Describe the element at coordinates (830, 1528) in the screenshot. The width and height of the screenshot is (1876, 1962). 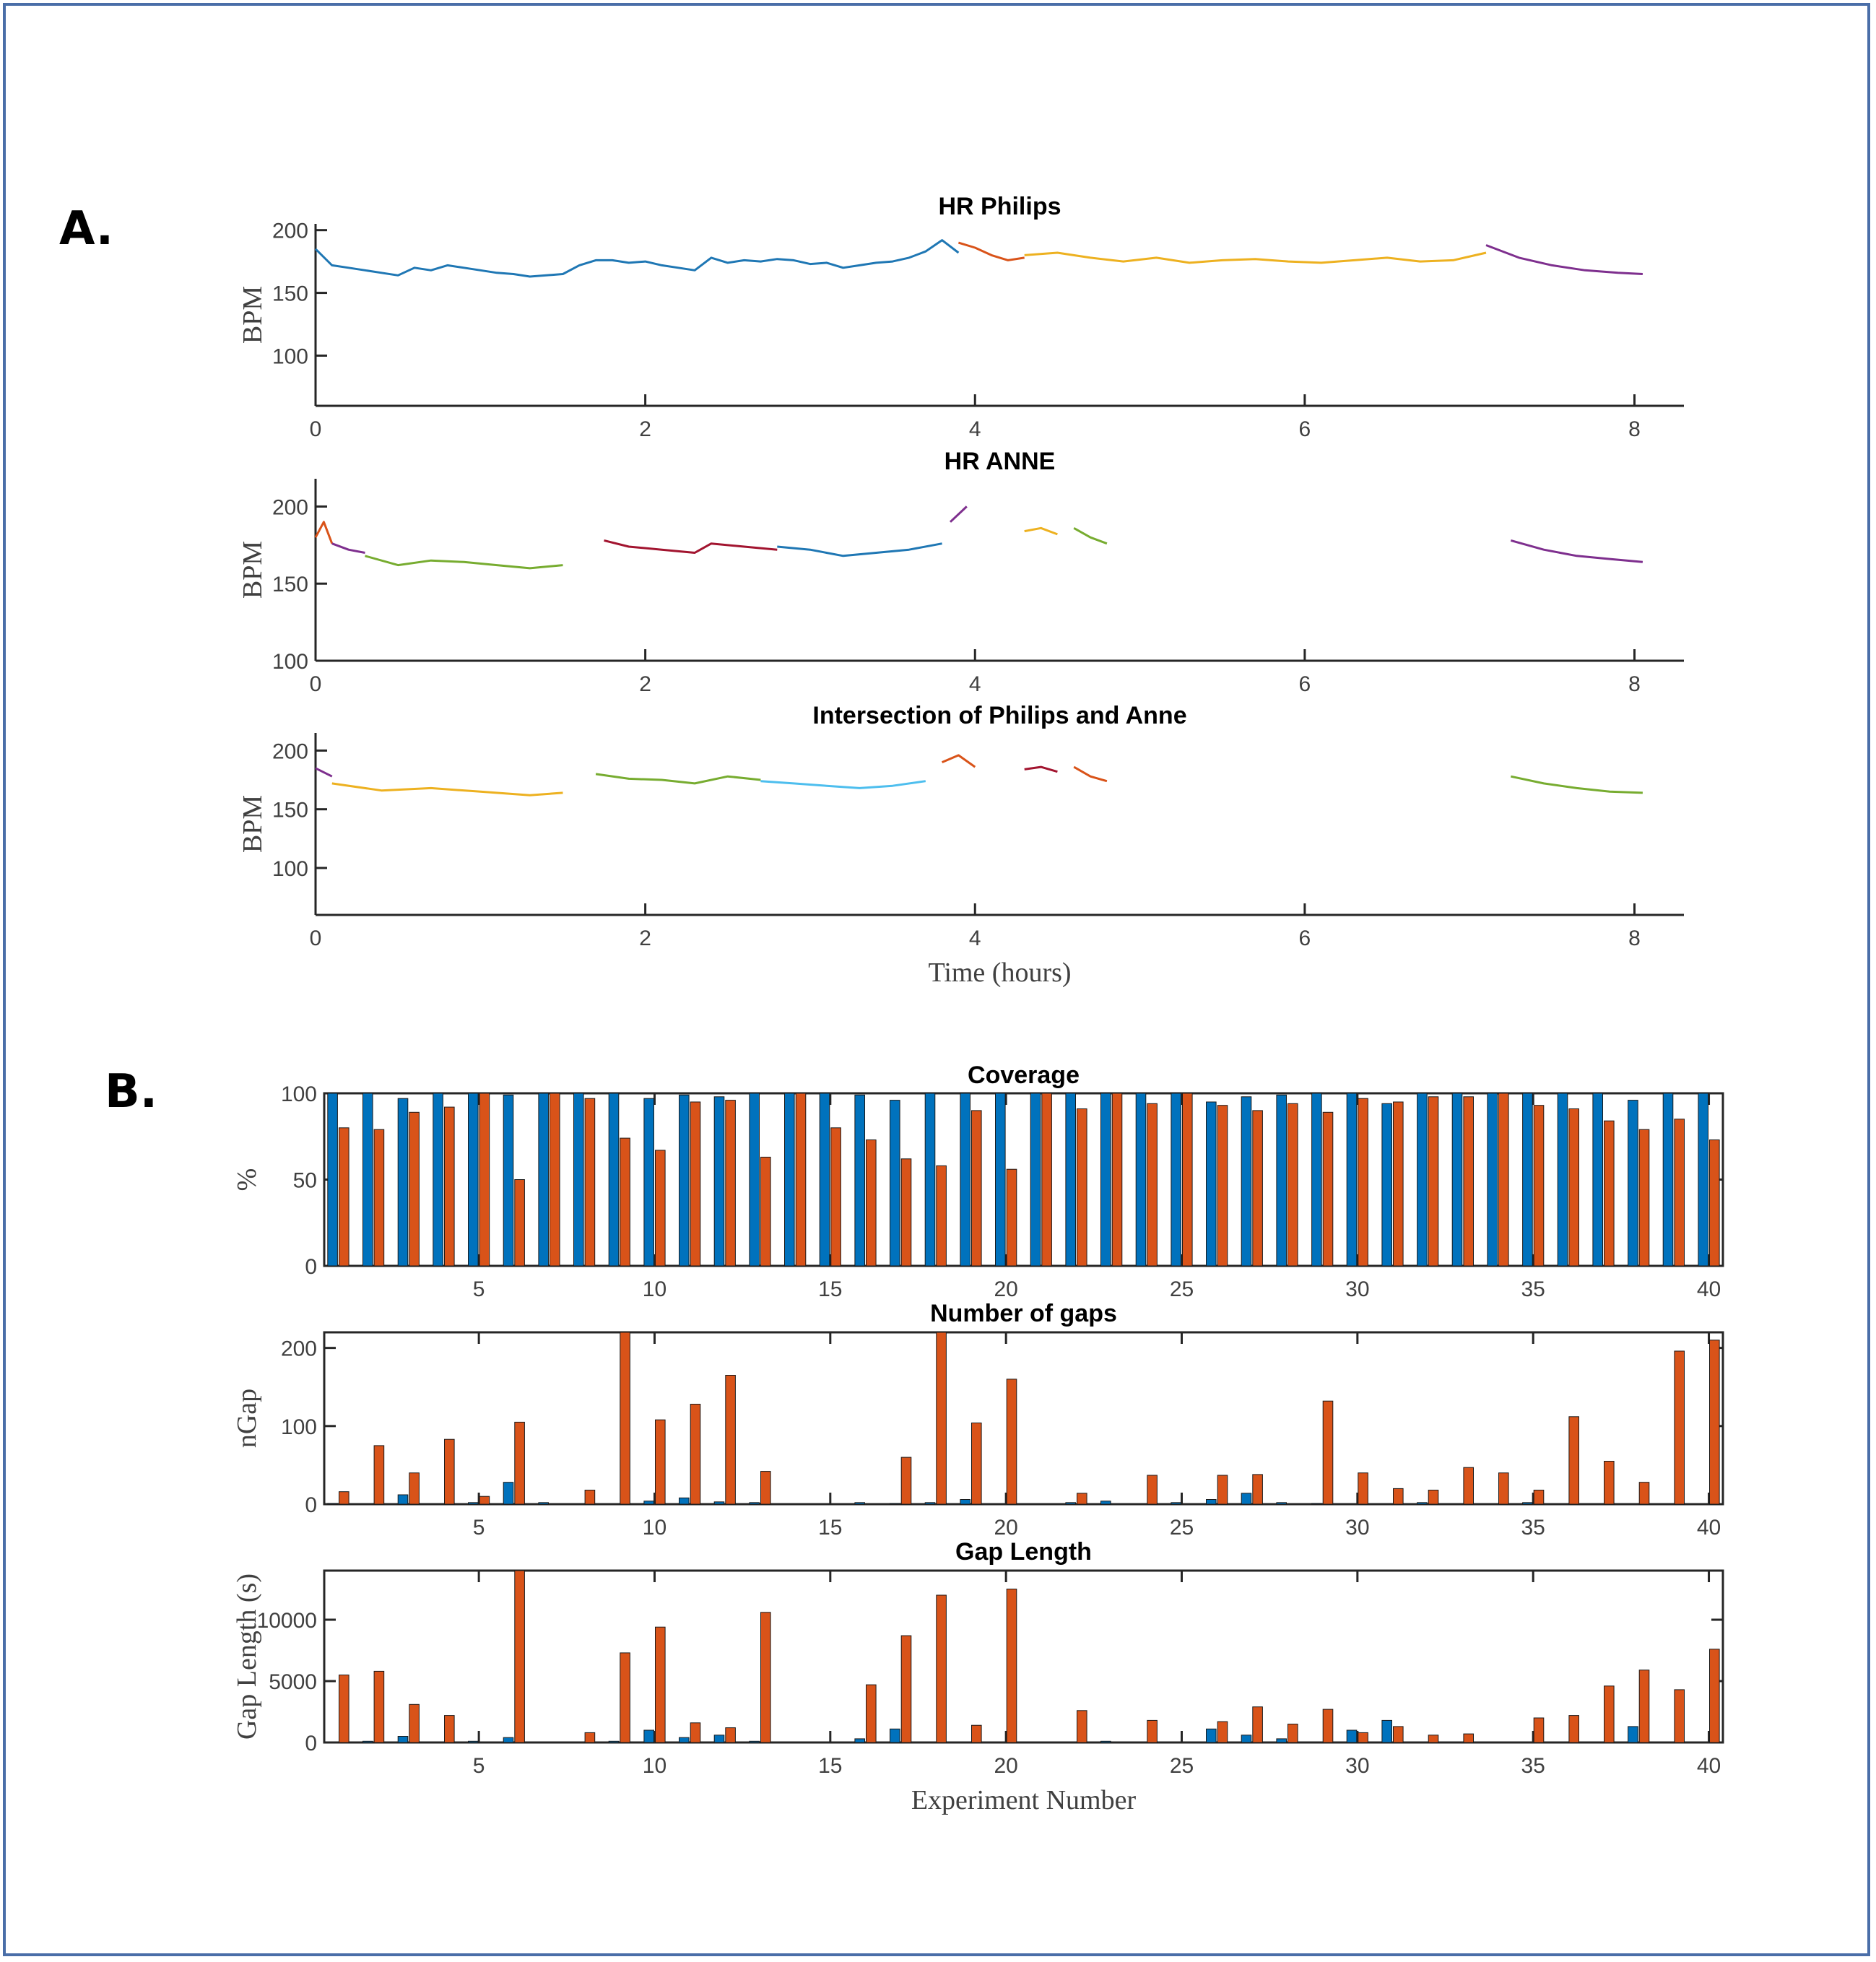
I see `x-tick-label: 15` at that location.